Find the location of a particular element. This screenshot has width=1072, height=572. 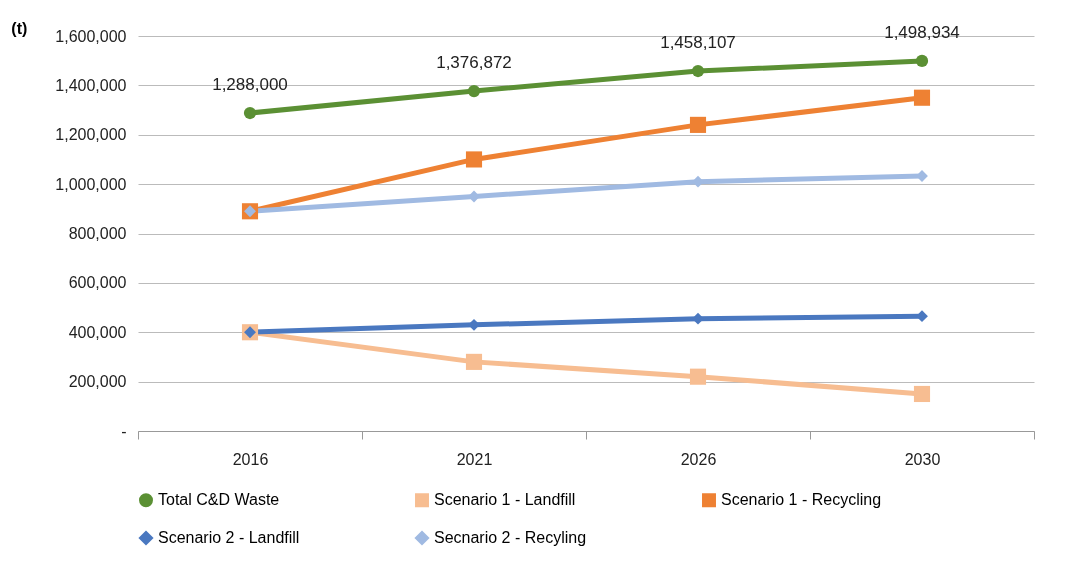

legend-label: Secnario 2 - Recyling is located at coordinates (510, 537).